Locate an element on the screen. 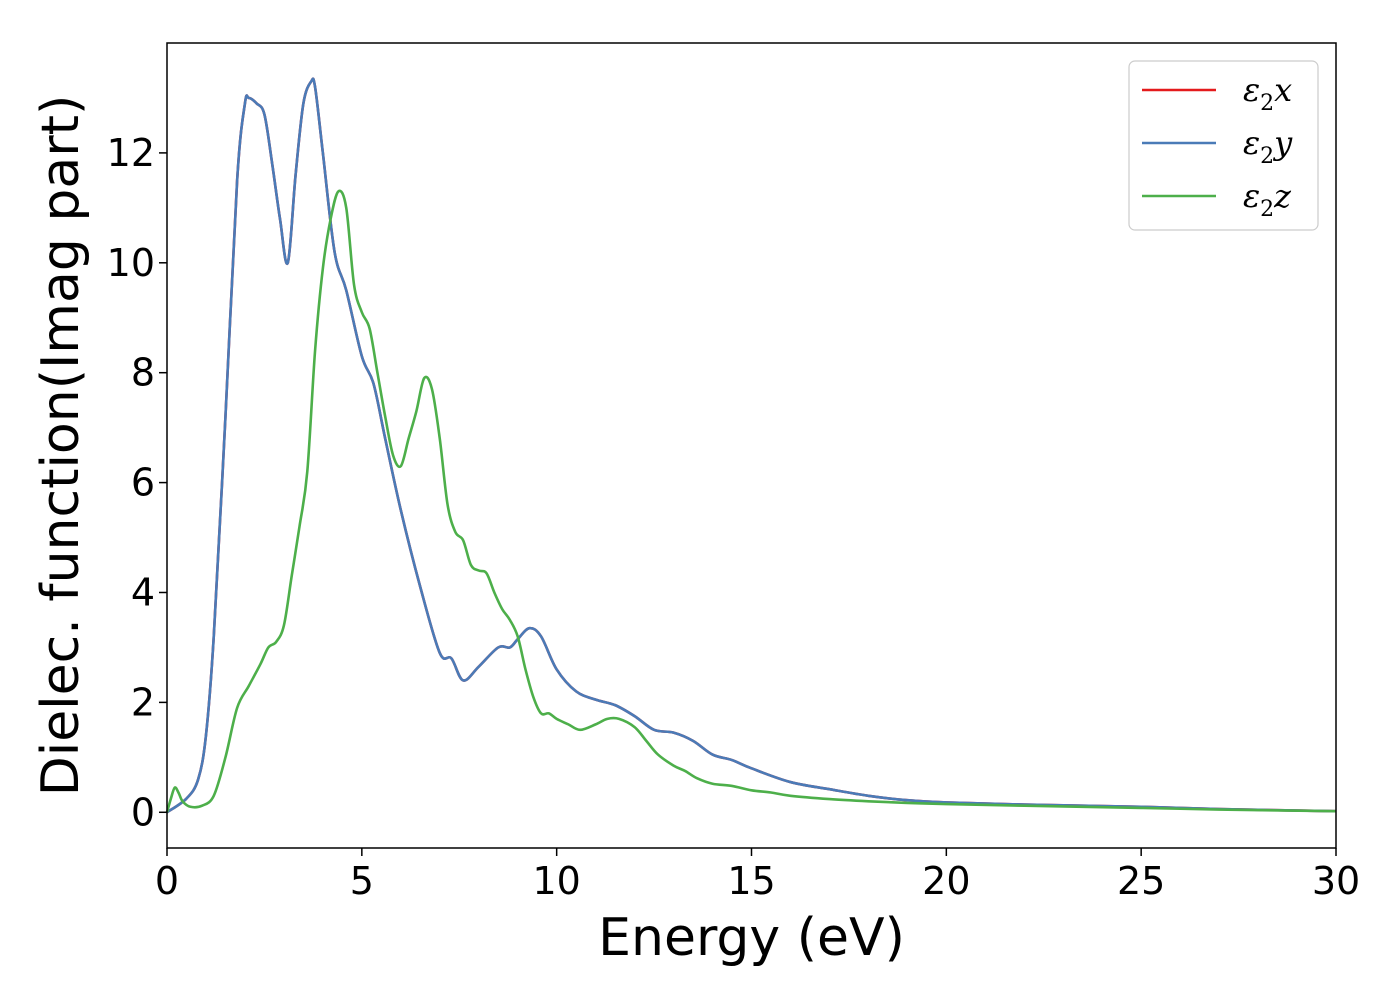 The height and width of the screenshot is (1004, 1400). y-tick-label: 0 is located at coordinates (143, 812).